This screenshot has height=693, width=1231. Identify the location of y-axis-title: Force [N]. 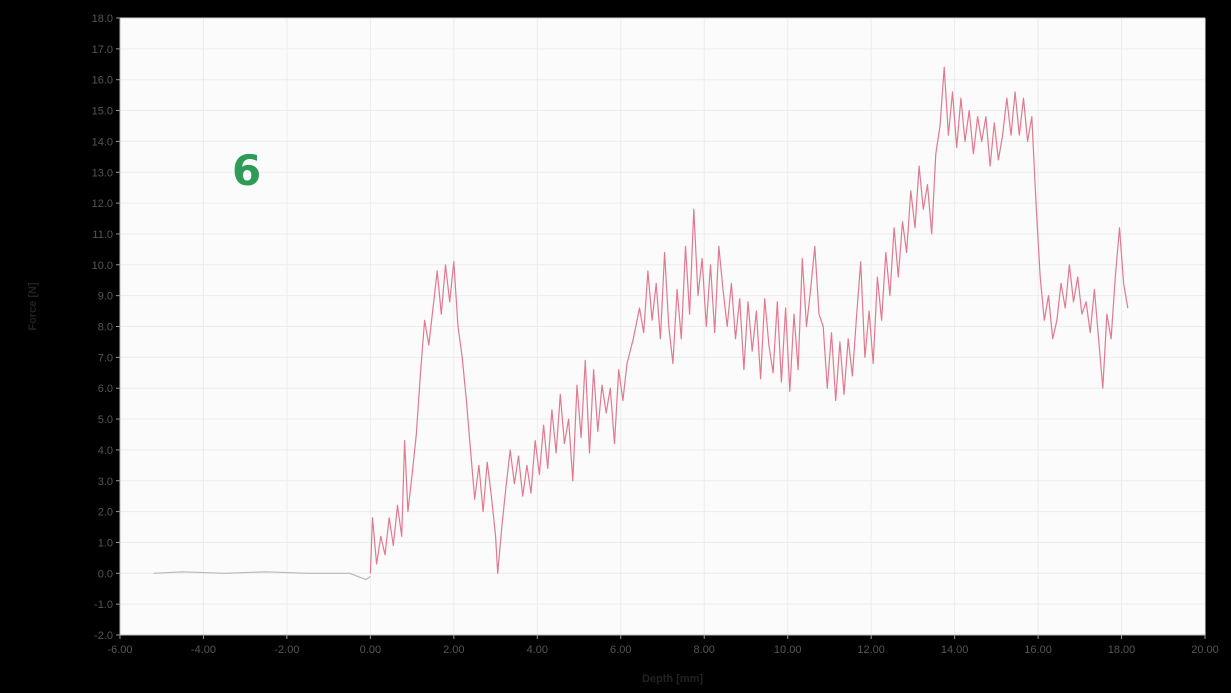
(33, 306).